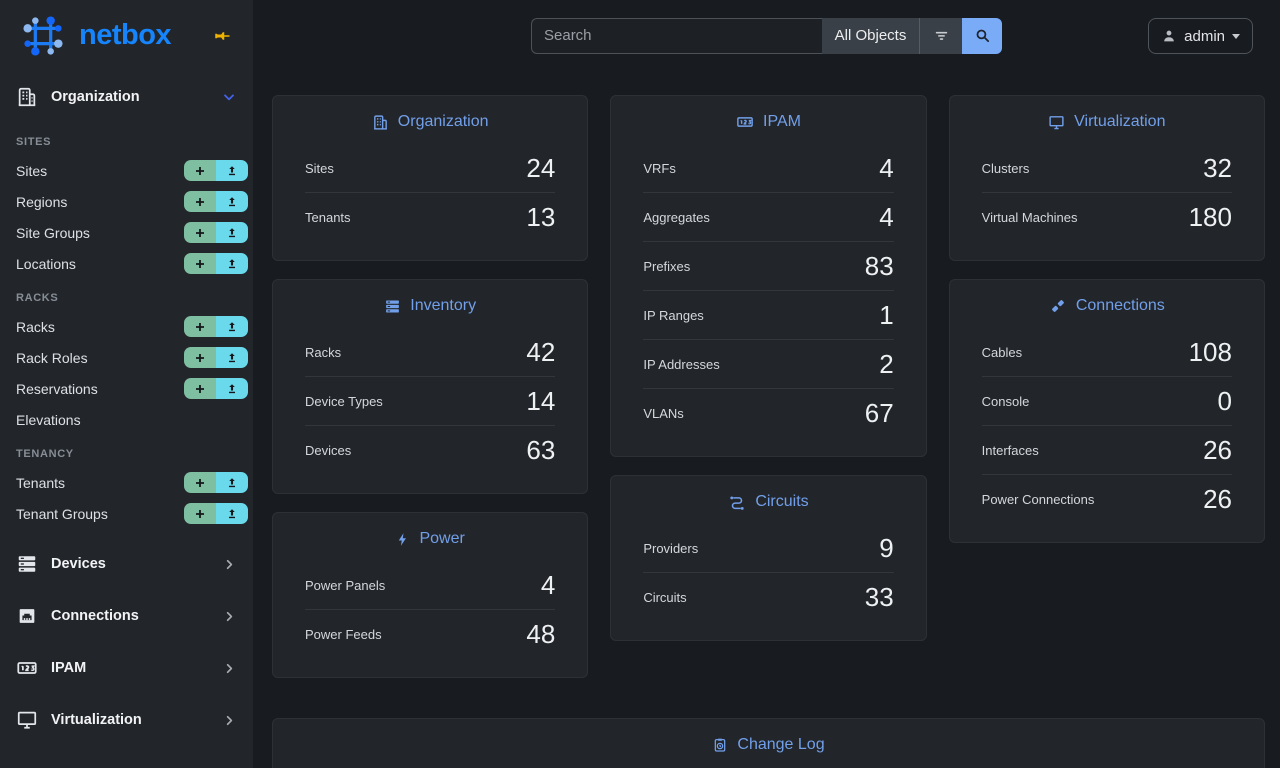 The image size is (1280, 768). I want to click on stat-value: 4, so click(886, 167).